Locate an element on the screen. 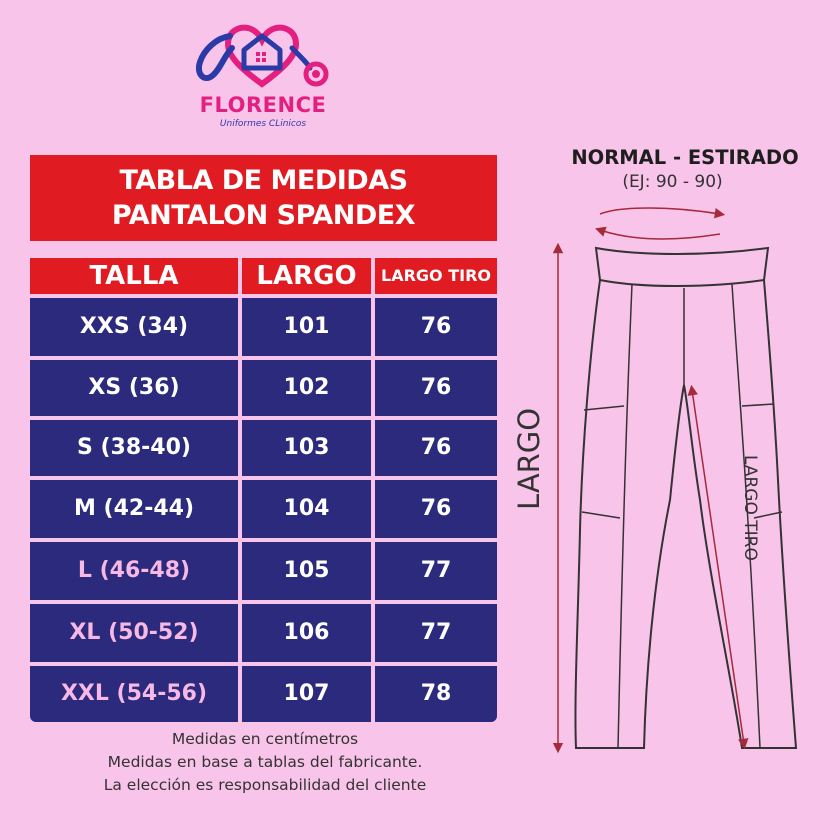 The width and height of the screenshot is (840, 840). header-largo-tiro: LARGO TIRO is located at coordinates (436, 276).